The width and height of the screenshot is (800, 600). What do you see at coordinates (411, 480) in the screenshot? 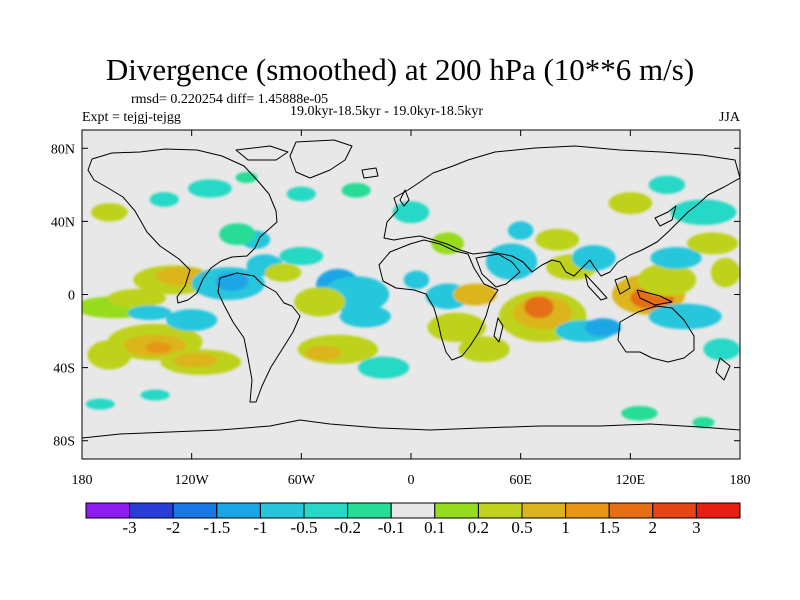
I see `x-tick-label-3: 0` at bounding box center [411, 480].